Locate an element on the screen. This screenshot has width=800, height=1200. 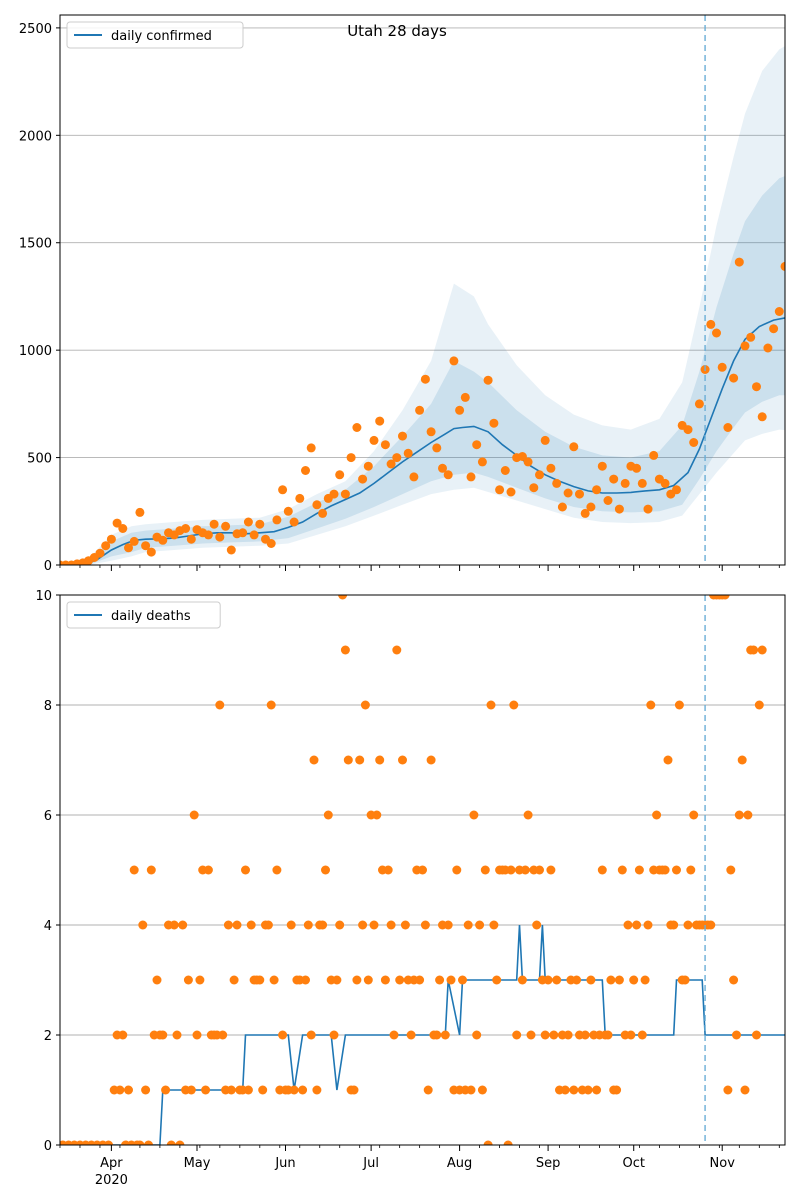
y-tick-label: 4 is located at coordinates (48, 926).